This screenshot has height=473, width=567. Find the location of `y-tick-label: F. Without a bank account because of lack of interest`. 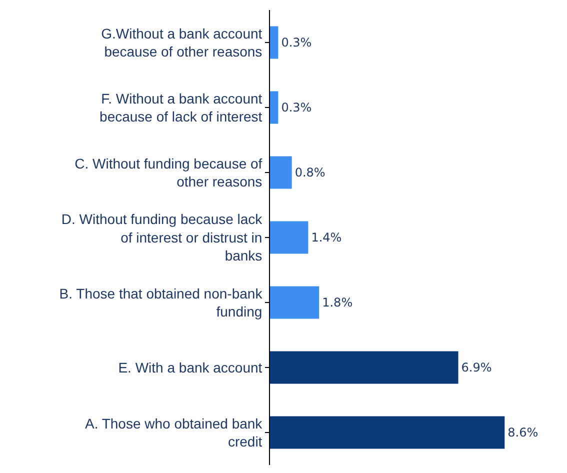

y-tick-label: F. Without a bank account because of lack of interest is located at coordinates (181, 107).